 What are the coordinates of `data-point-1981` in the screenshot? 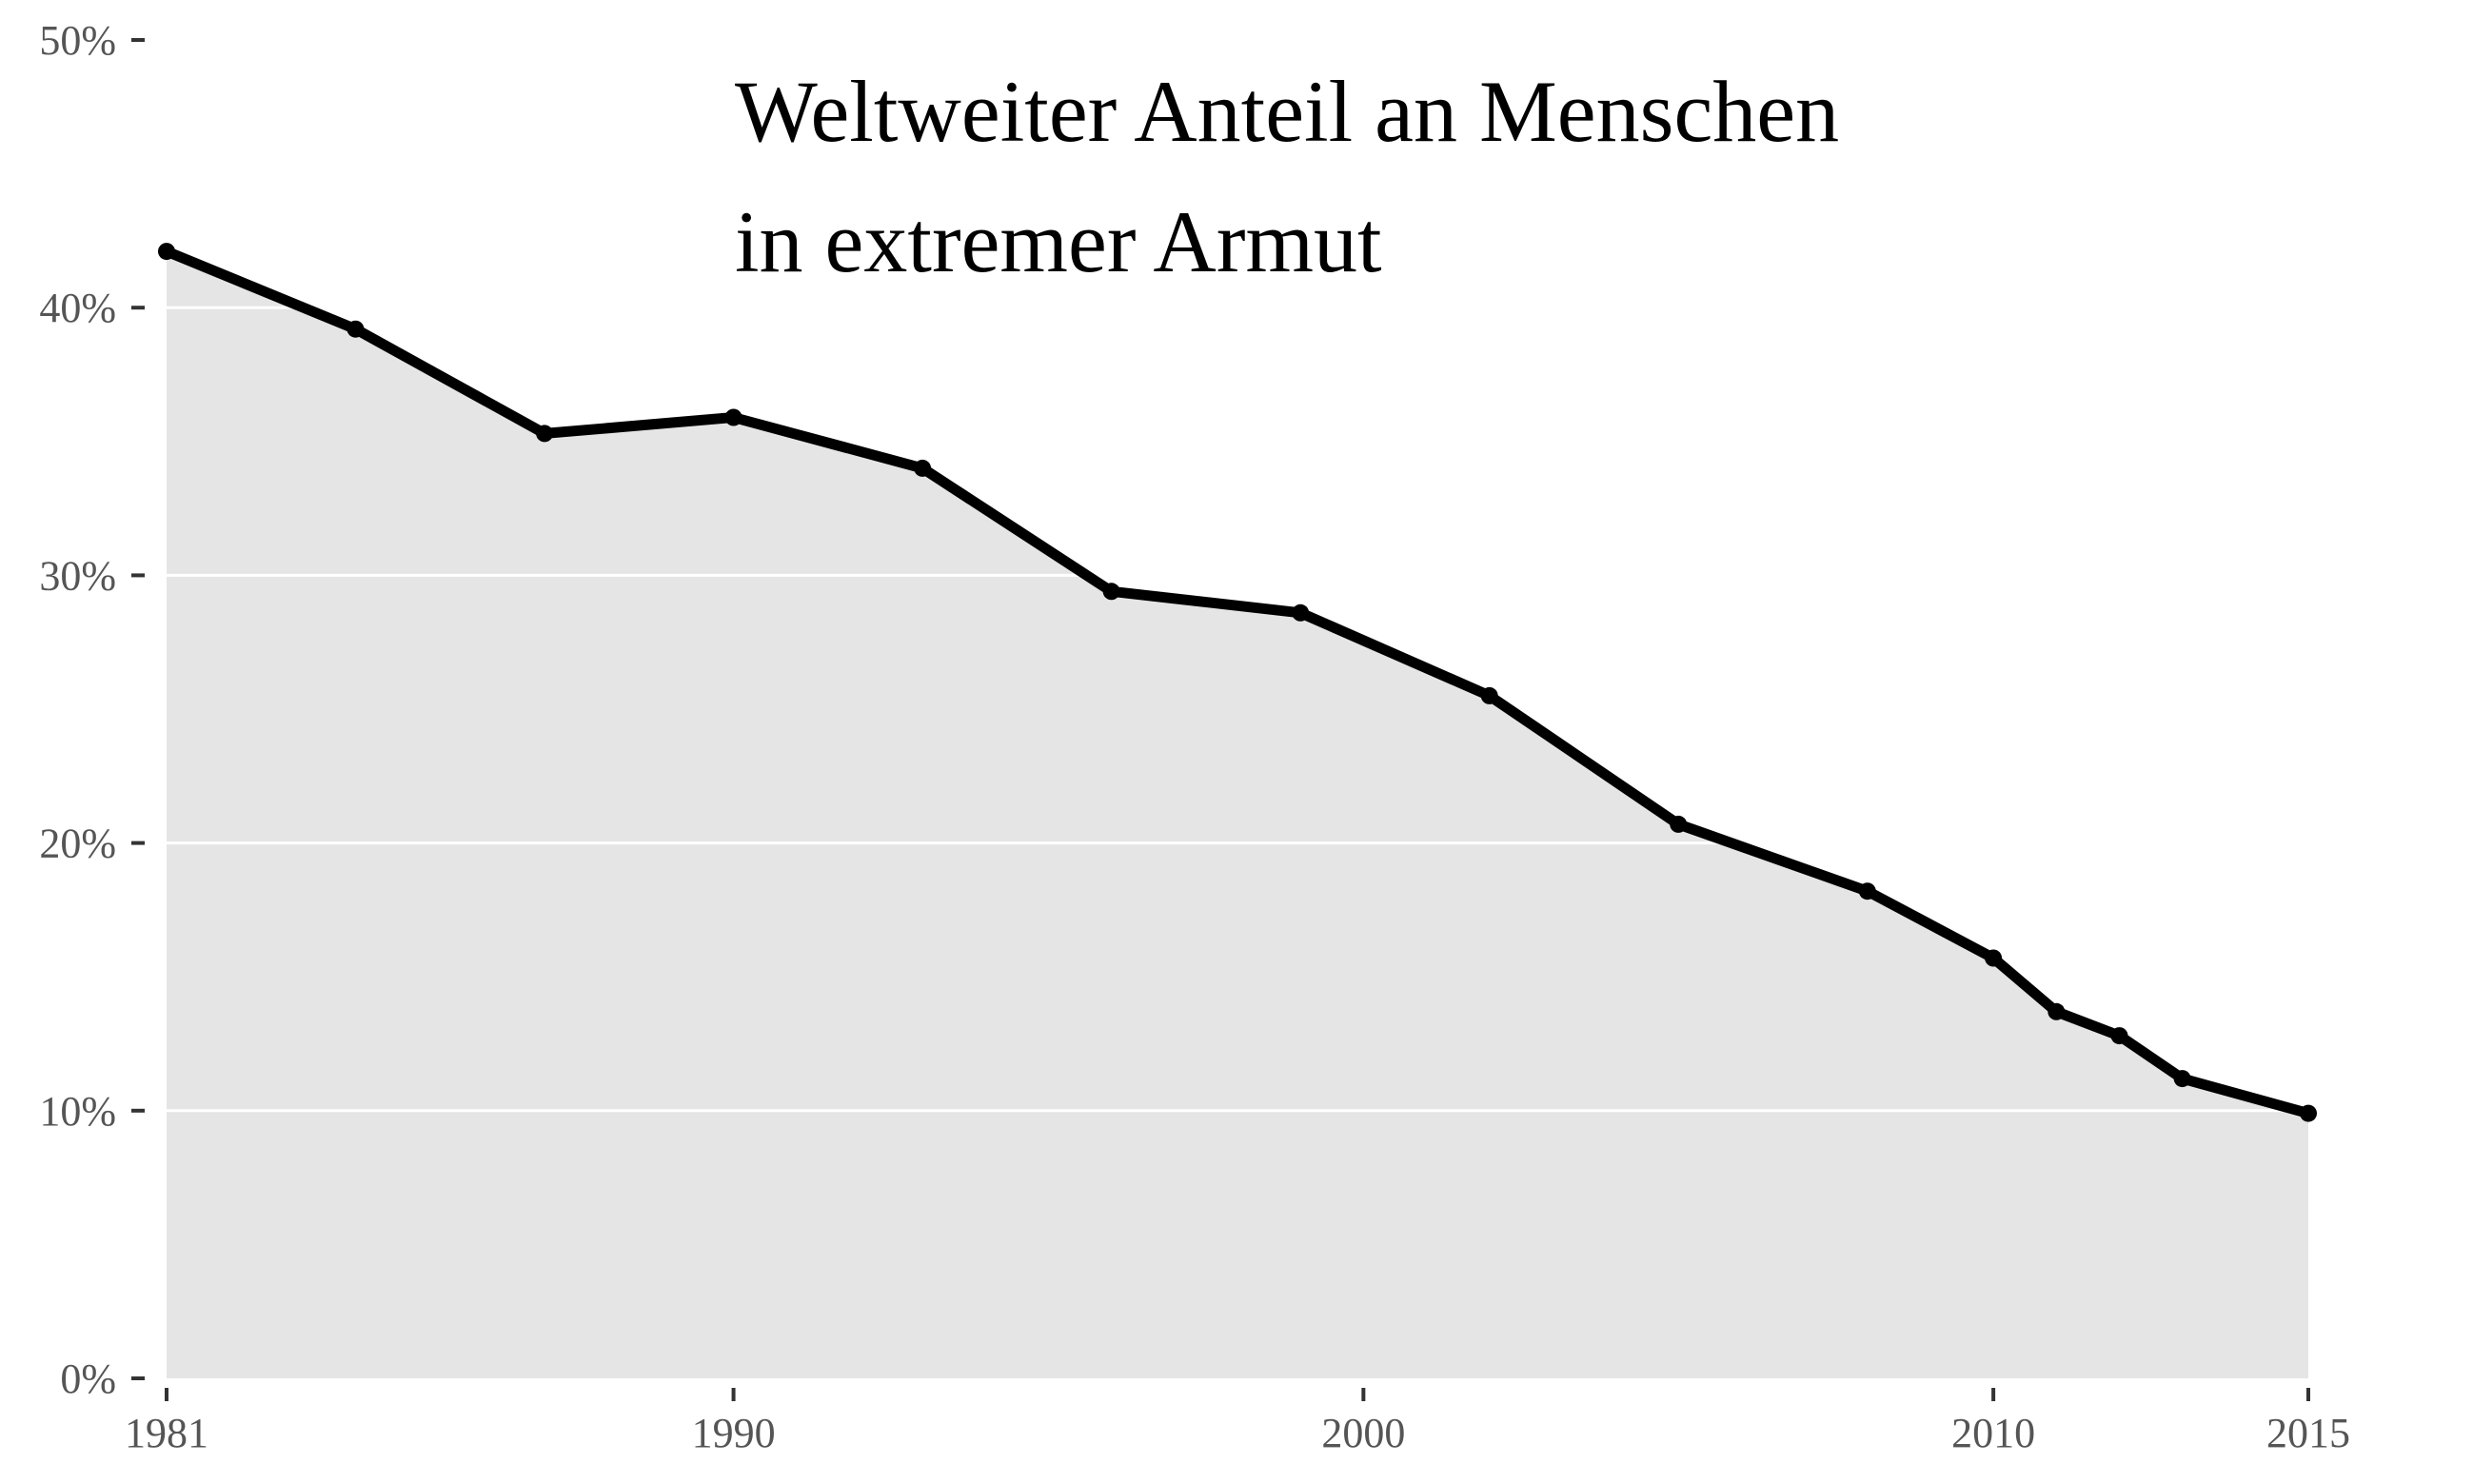 It's located at (166, 252).